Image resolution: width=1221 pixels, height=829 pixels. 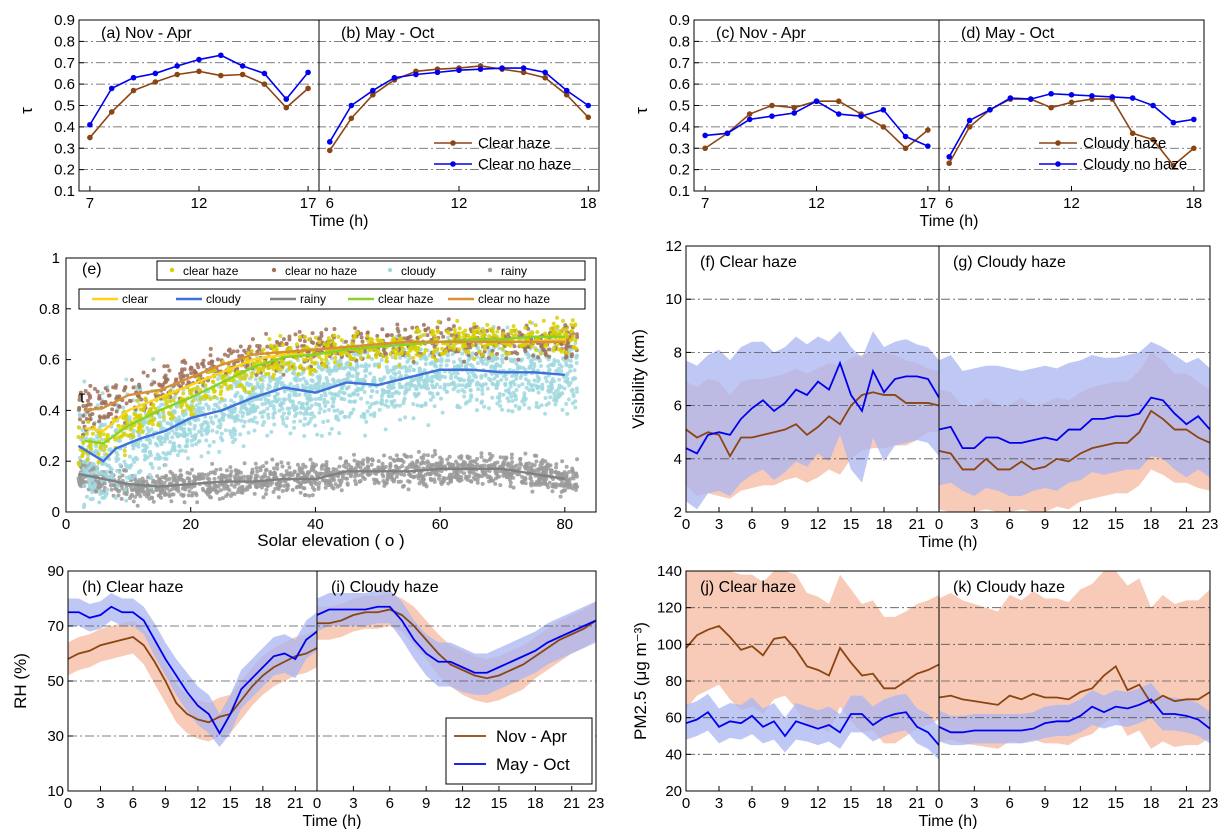 I want to click on scatter-layer, so click(x=328, y=412).